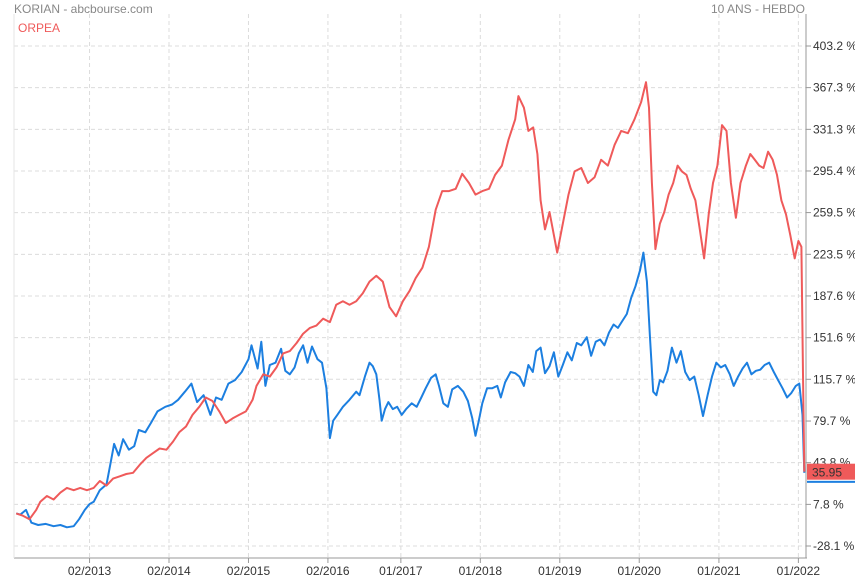  I want to click on y-tick-label: 187.6 %, so click(834, 296).